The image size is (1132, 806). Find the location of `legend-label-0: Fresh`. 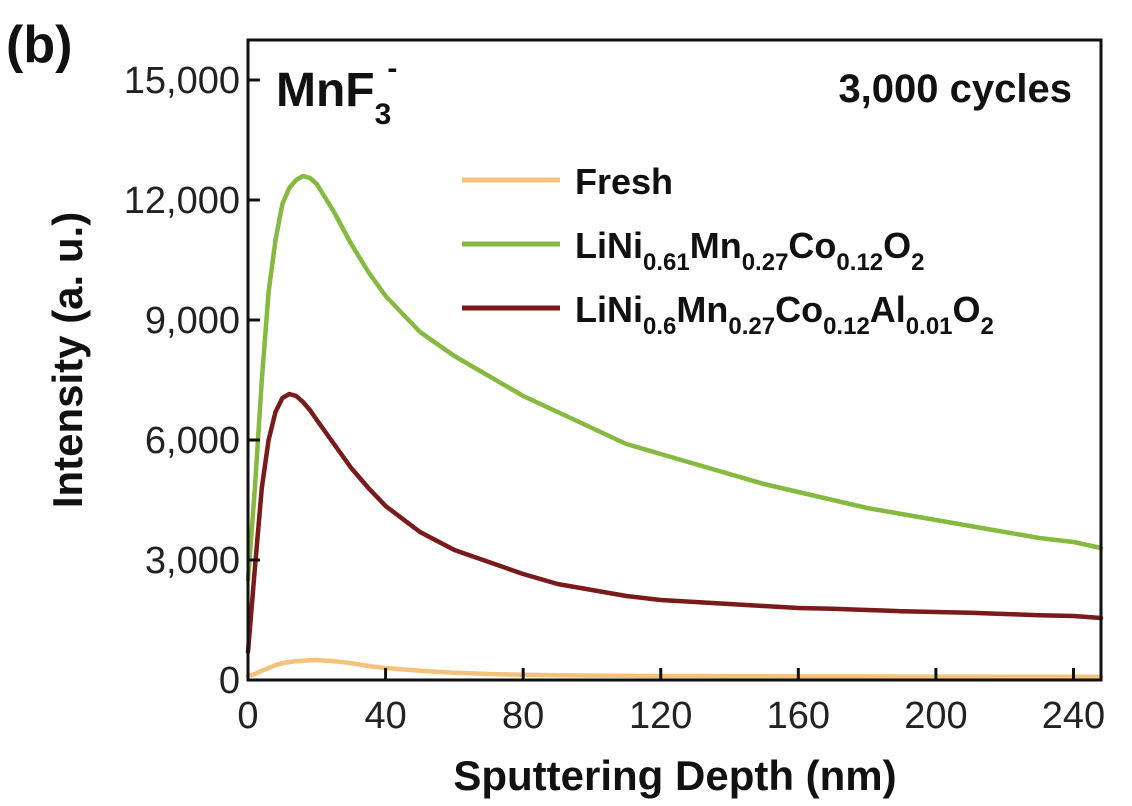

legend-label-0: Fresh is located at coordinates (624, 181).